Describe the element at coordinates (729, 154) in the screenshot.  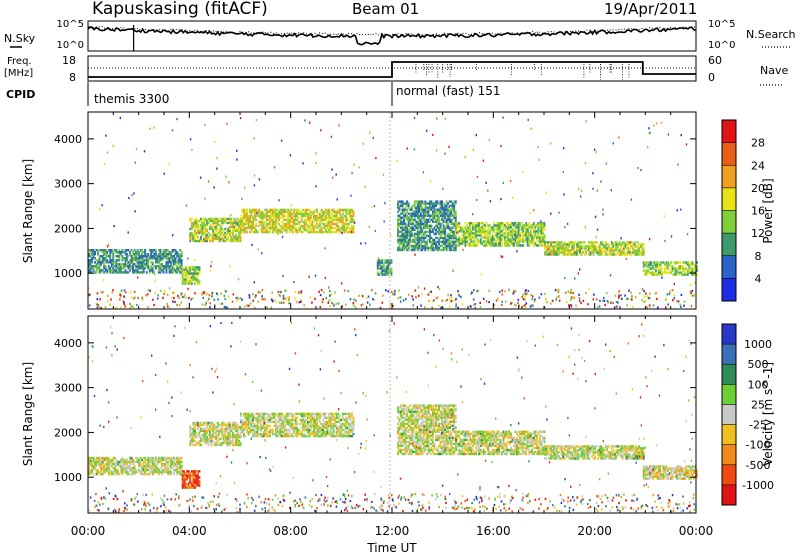
I see `colorbar-swatch-power` at that location.